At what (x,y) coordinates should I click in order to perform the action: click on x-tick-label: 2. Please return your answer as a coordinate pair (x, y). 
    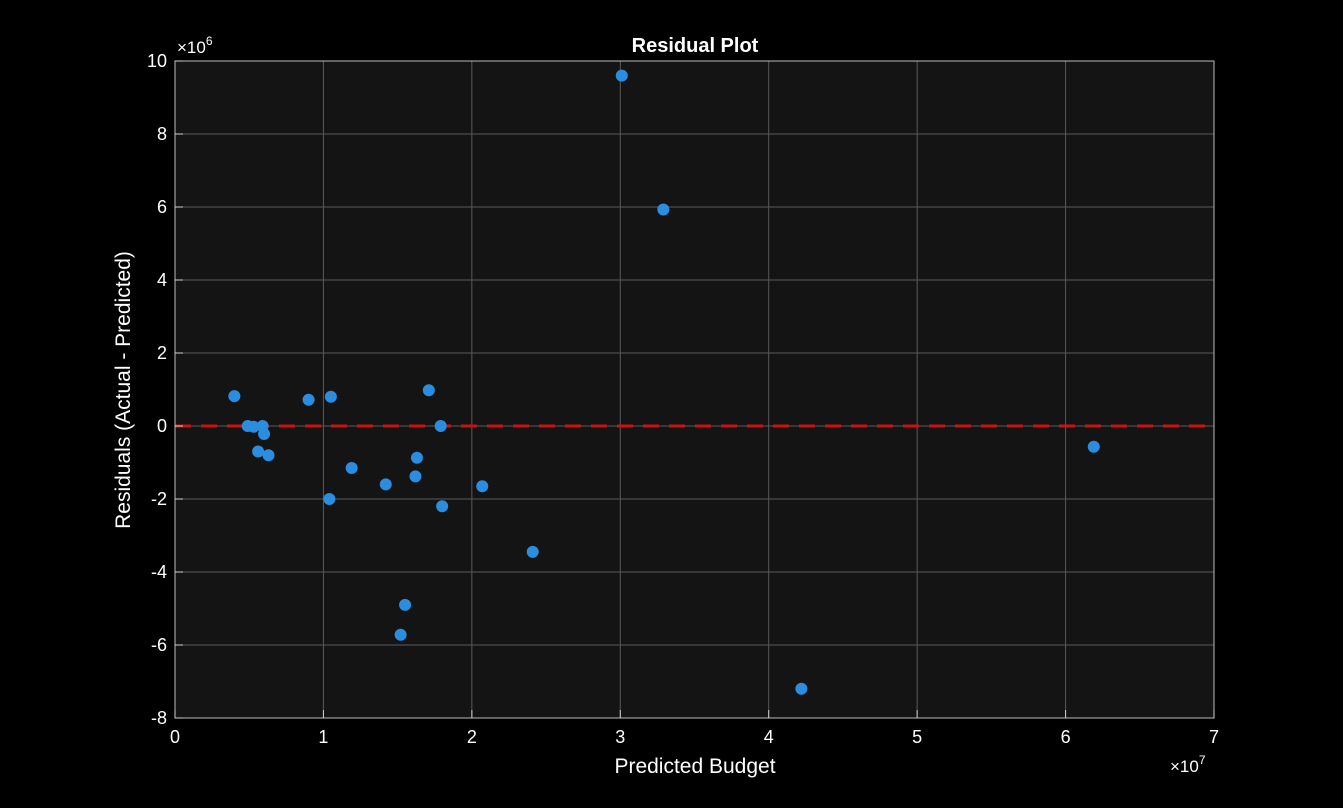
    Looking at the image, I should click on (472, 737).